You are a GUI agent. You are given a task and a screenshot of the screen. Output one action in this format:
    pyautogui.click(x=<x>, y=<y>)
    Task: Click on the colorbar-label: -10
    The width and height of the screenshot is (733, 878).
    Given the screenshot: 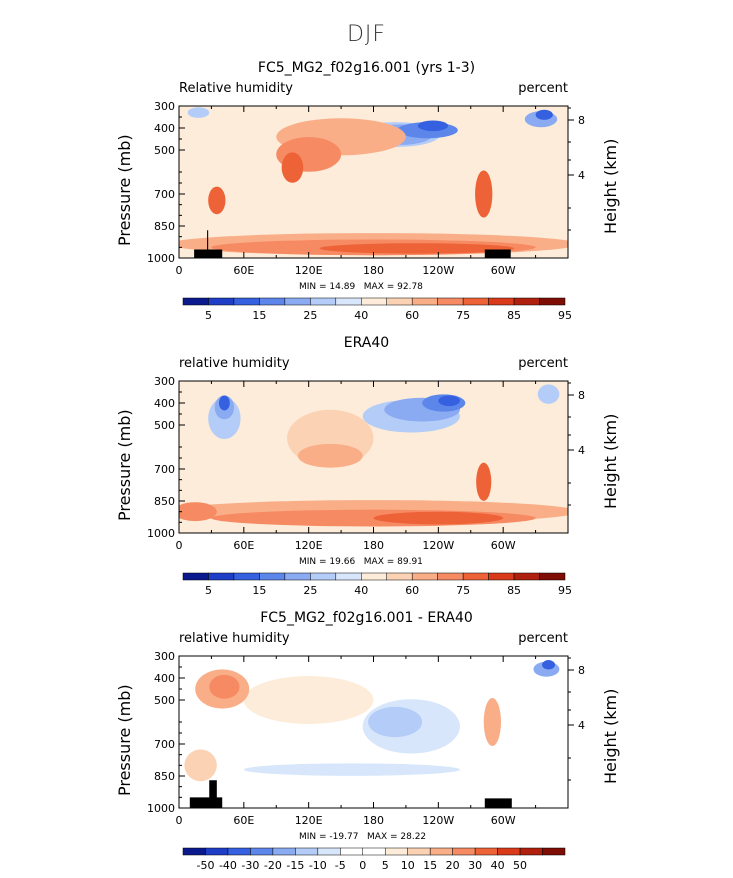 What is the action you would take?
    pyautogui.click(x=318, y=865)
    